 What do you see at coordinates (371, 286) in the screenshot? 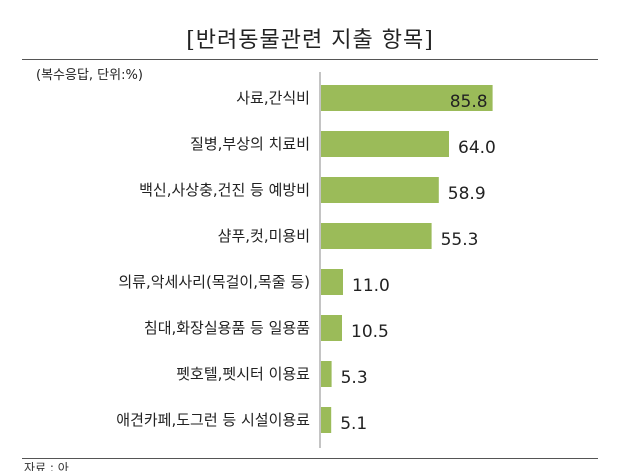
I see `value-label: 11.0` at bounding box center [371, 286].